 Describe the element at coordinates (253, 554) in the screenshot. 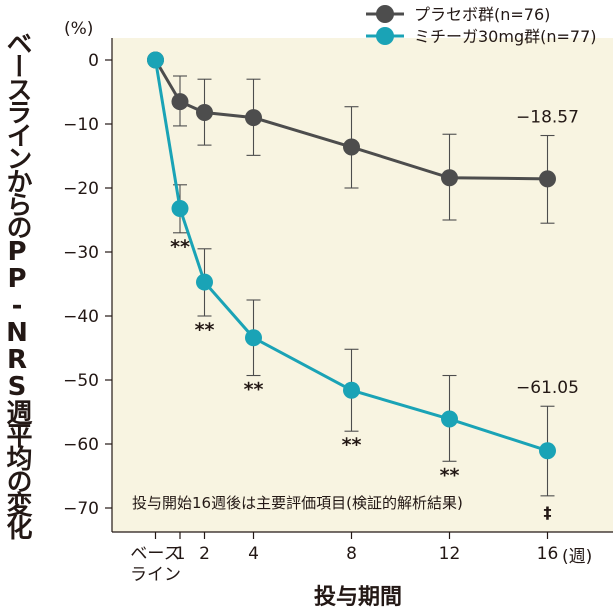

I see `x-tick-label: 4` at that location.